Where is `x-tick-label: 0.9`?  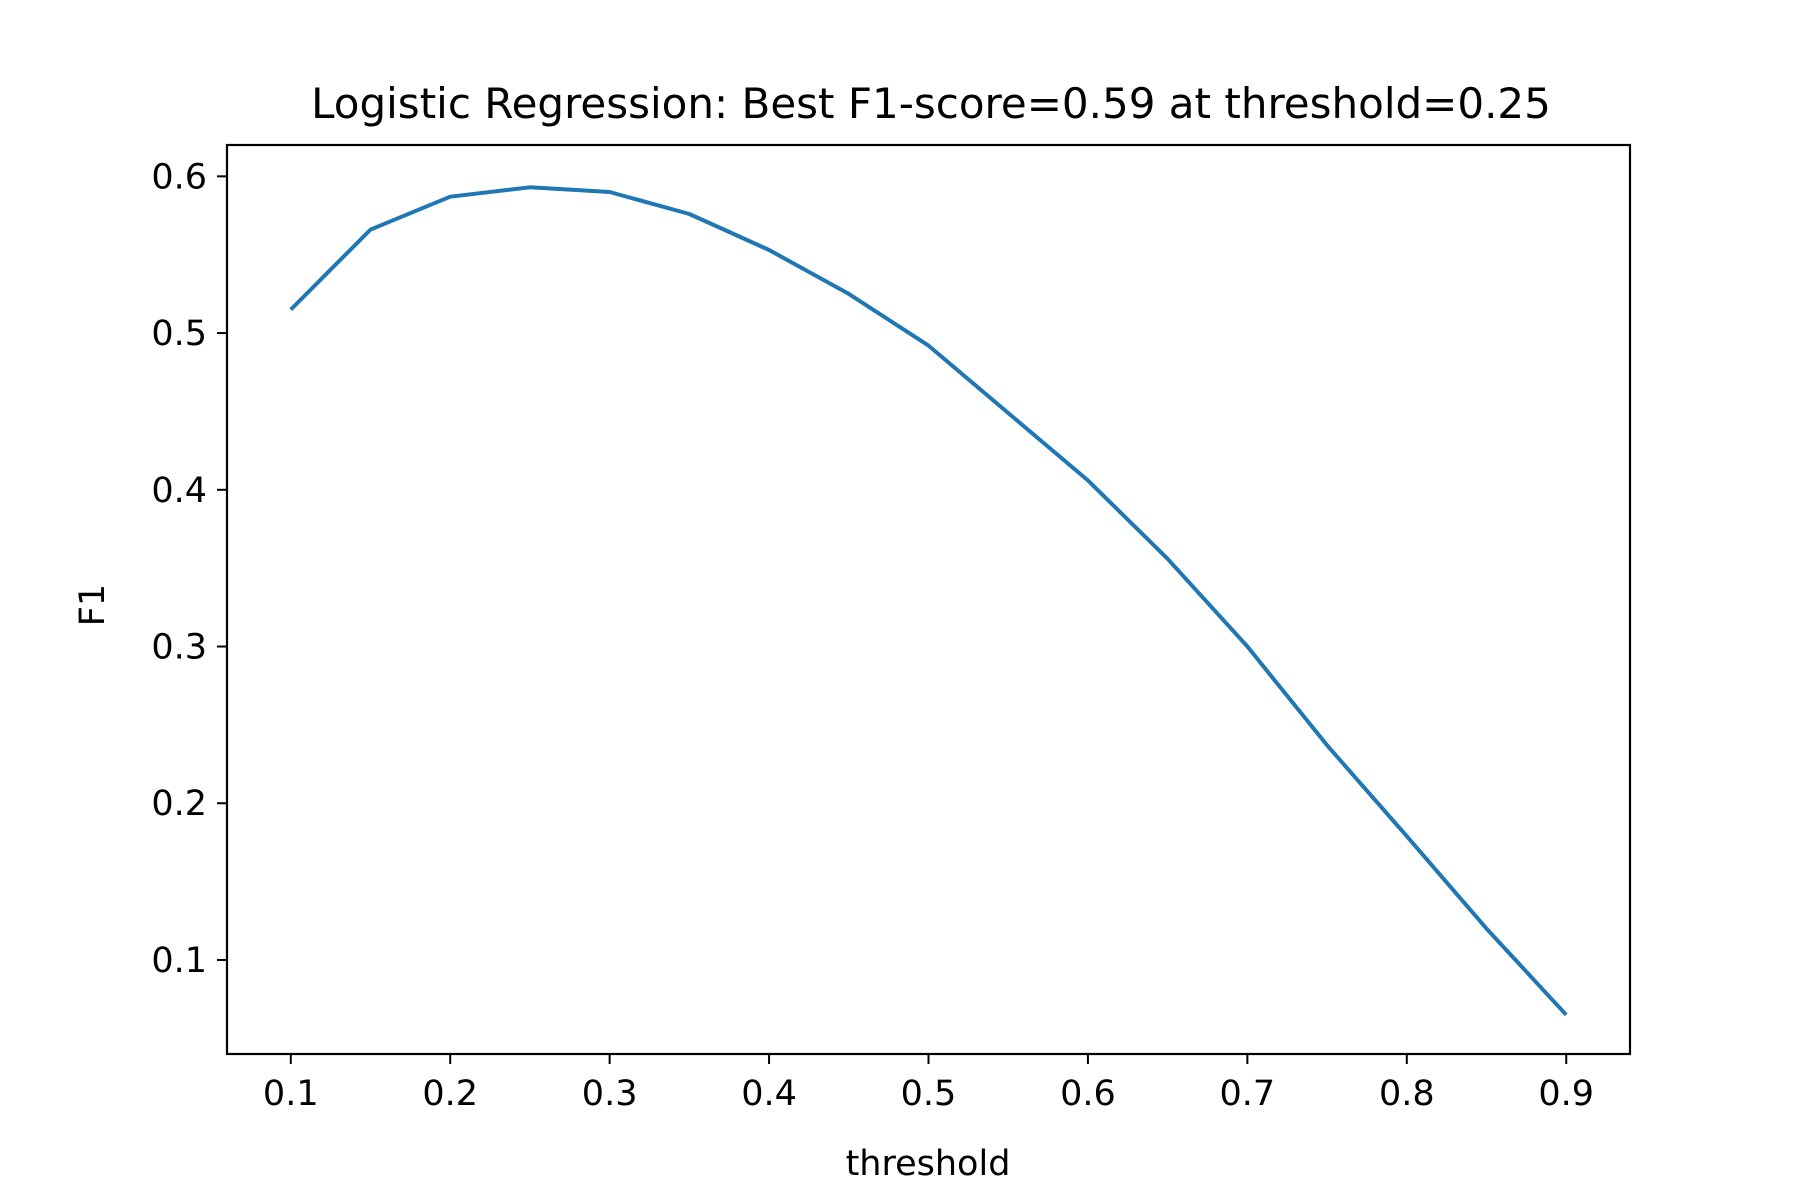 x-tick-label: 0.9 is located at coordinates (1566, 1094).